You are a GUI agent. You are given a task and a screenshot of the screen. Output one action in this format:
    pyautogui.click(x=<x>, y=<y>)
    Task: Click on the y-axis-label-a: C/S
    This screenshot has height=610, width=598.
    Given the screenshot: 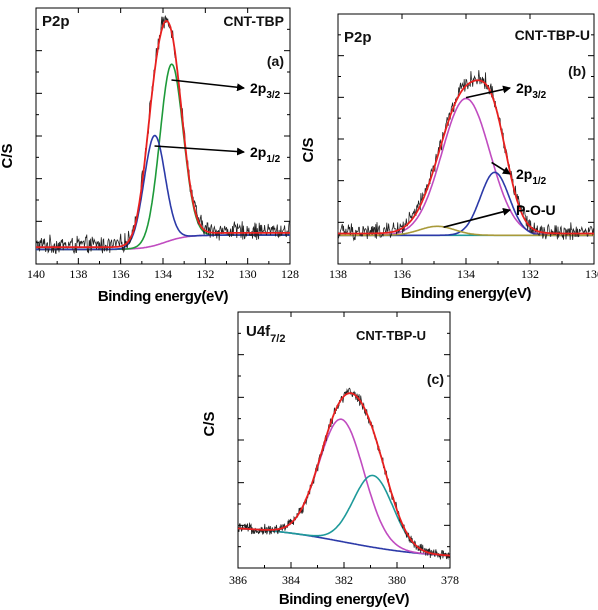 What is the action you would take?
    pyautogui.click(x=8, y=155)
    